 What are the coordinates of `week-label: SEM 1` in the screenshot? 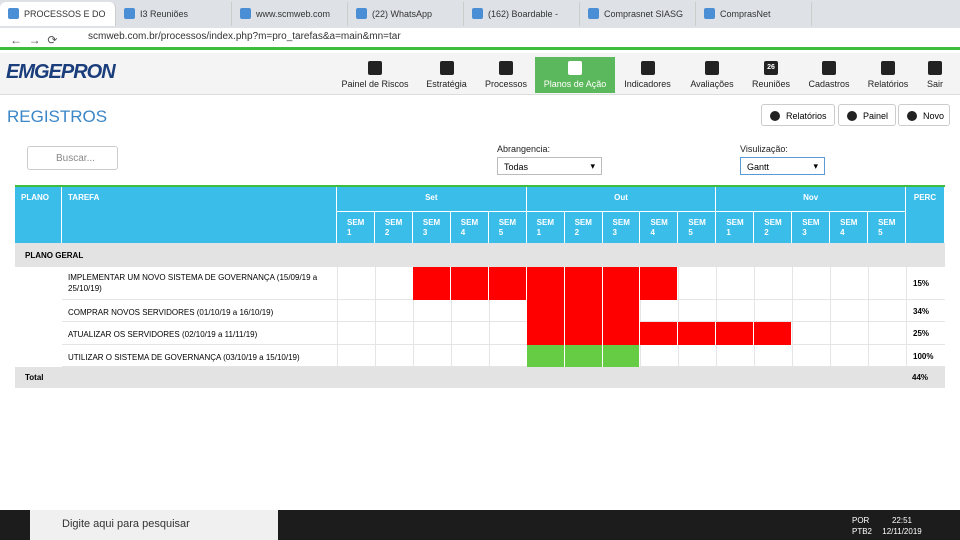 It's located at (356, 227).